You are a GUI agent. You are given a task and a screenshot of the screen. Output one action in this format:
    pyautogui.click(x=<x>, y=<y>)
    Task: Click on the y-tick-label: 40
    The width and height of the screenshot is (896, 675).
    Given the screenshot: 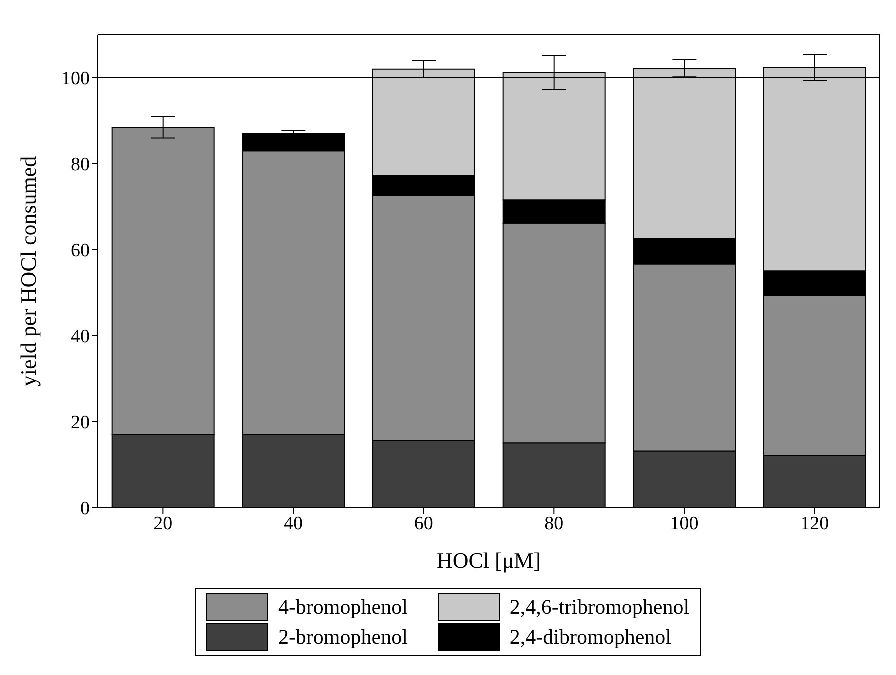 What is the action you would take?
    pyautogui.click(x=80, y=337)
    